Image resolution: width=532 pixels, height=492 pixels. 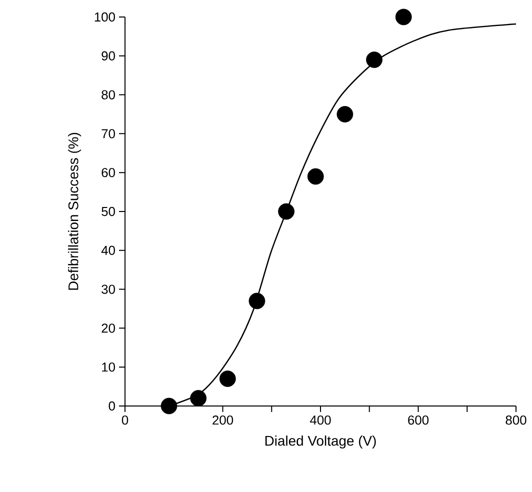 I want to click on y-tick-label: 0, so click(x=111, y=406).